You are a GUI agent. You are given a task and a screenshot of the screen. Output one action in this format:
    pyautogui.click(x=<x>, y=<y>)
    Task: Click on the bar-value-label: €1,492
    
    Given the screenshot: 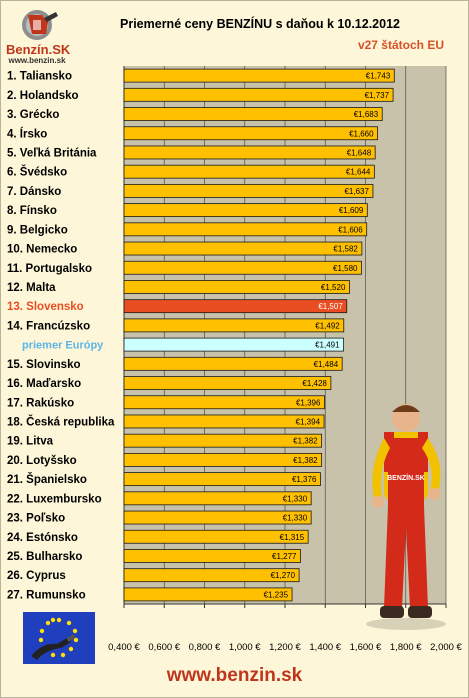 What is the action you would take?
    pyautogui.click(x=327, y=325)
    